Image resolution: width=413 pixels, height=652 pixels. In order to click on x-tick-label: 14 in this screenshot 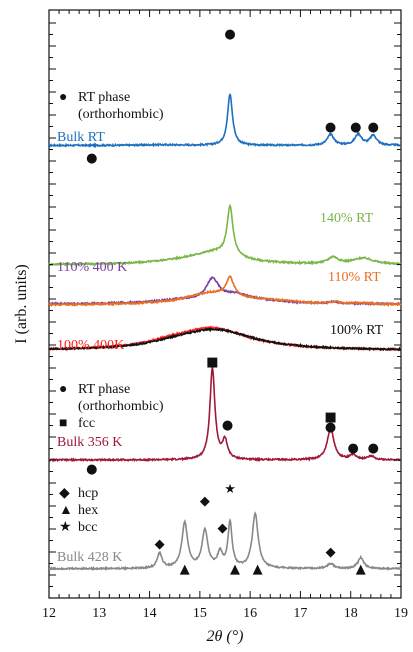, I will do `click(150, 613)`.